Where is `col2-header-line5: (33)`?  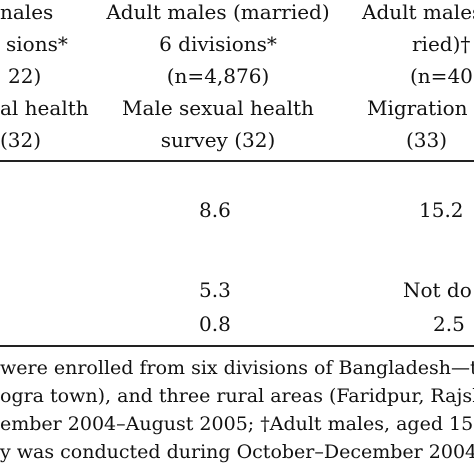 col2-header-line5: (33) is located at coordinates (427, 140).